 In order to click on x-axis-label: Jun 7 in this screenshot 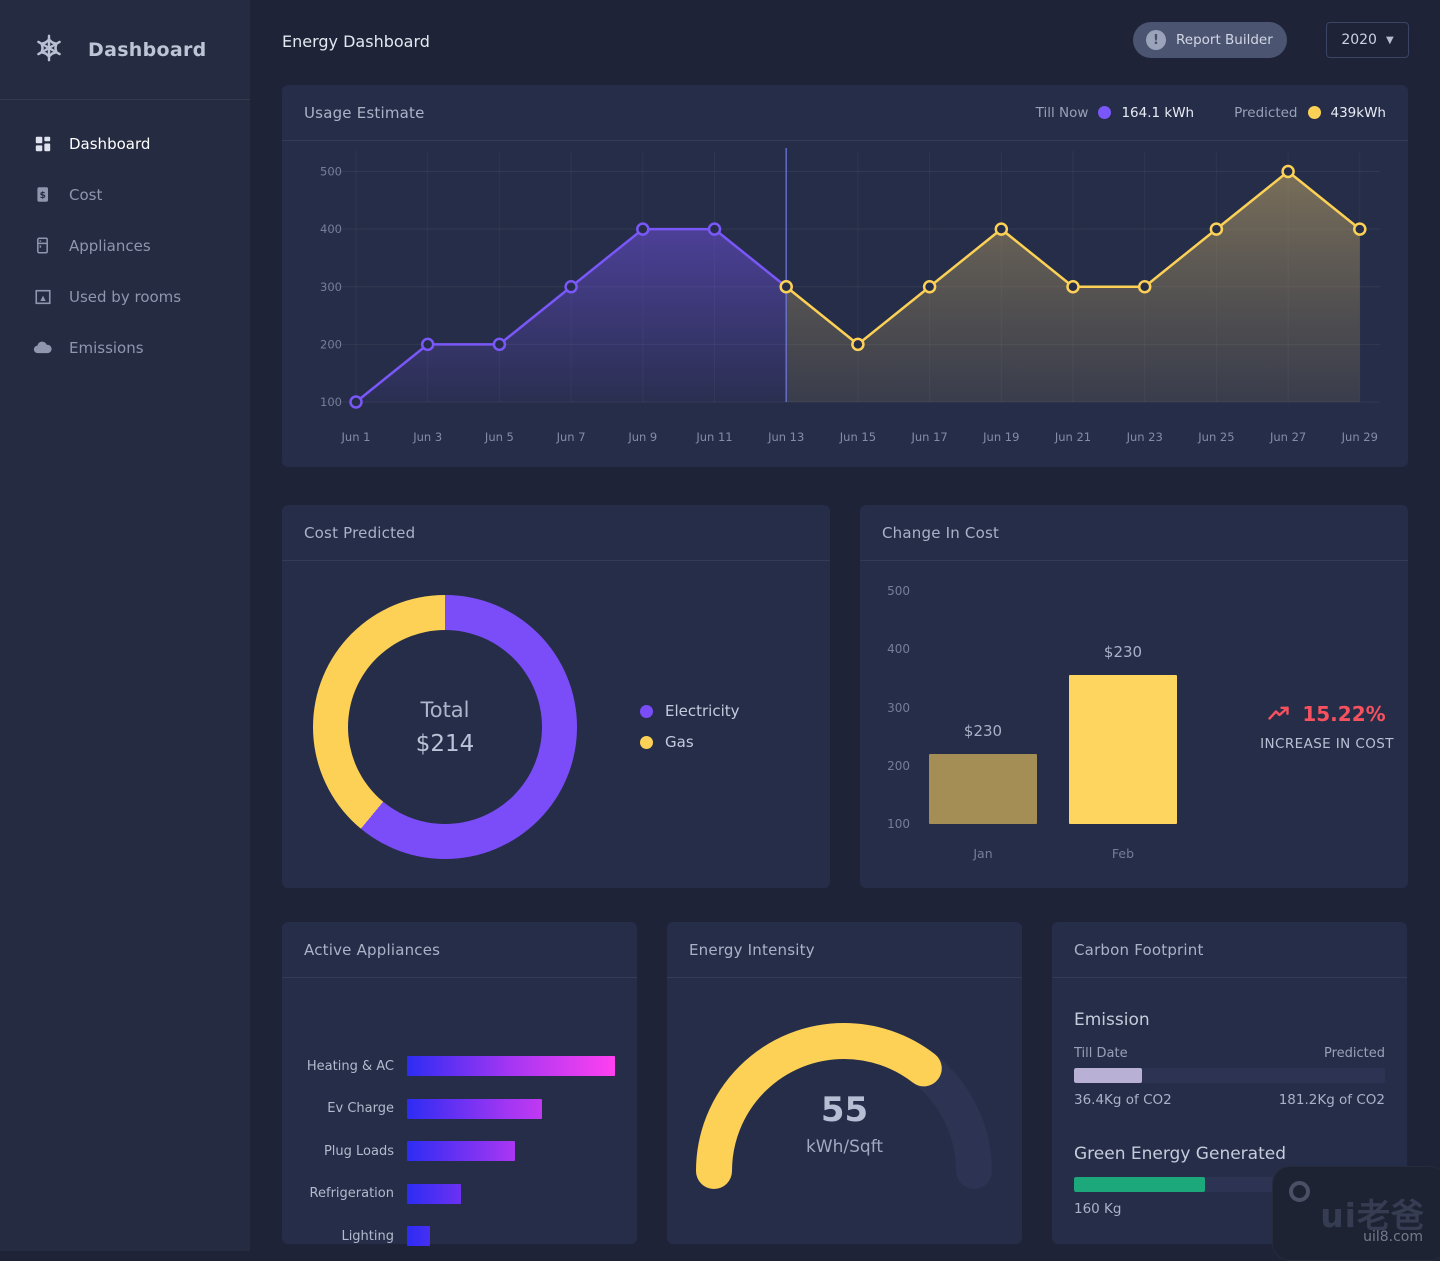, I will do `click(571, 437)`.